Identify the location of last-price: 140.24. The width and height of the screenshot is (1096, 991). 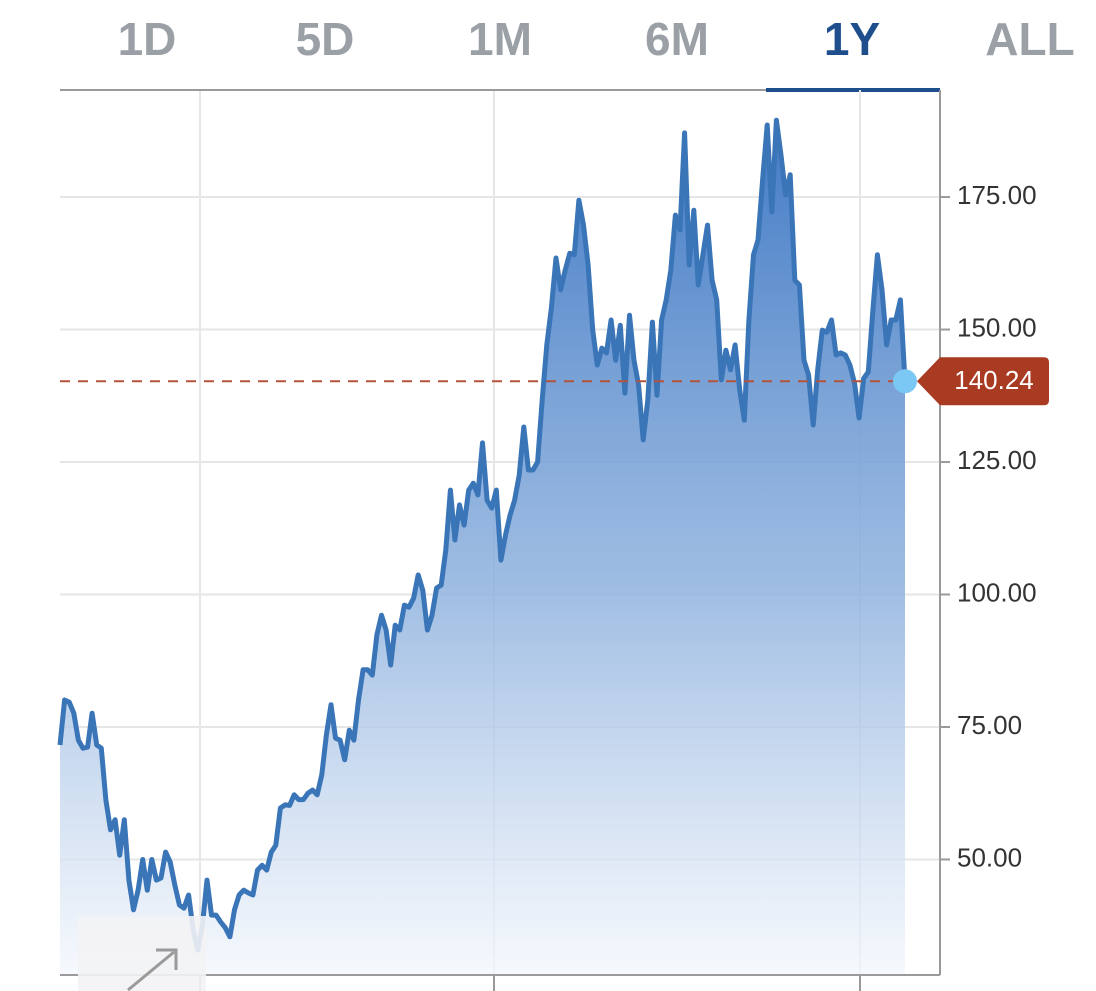
(554, 381).